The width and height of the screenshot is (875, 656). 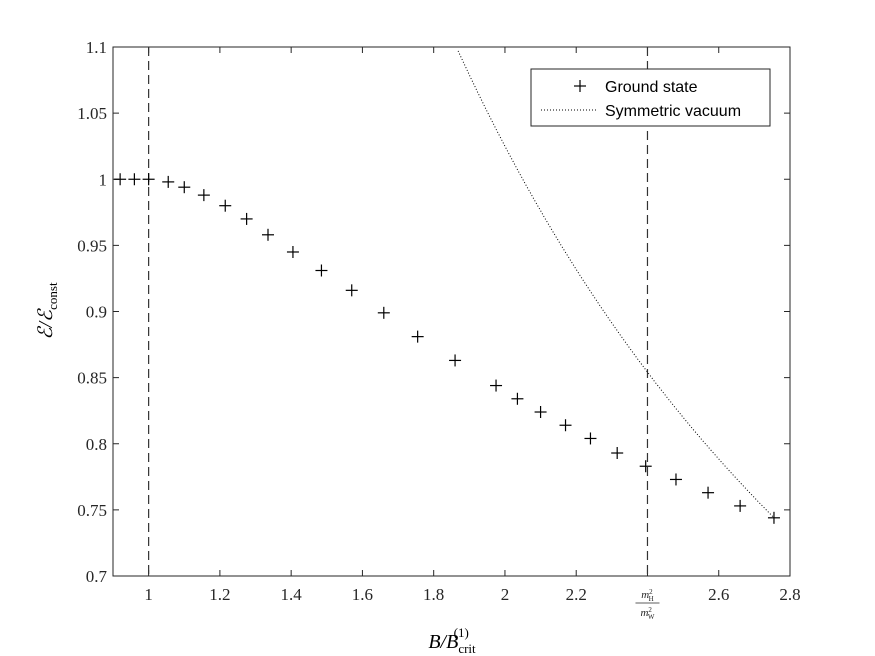 What do you see at coordinates (97, 576) in the screenshot?
I see `y-tick-label: 0.7` at bounding box center [97, 576].